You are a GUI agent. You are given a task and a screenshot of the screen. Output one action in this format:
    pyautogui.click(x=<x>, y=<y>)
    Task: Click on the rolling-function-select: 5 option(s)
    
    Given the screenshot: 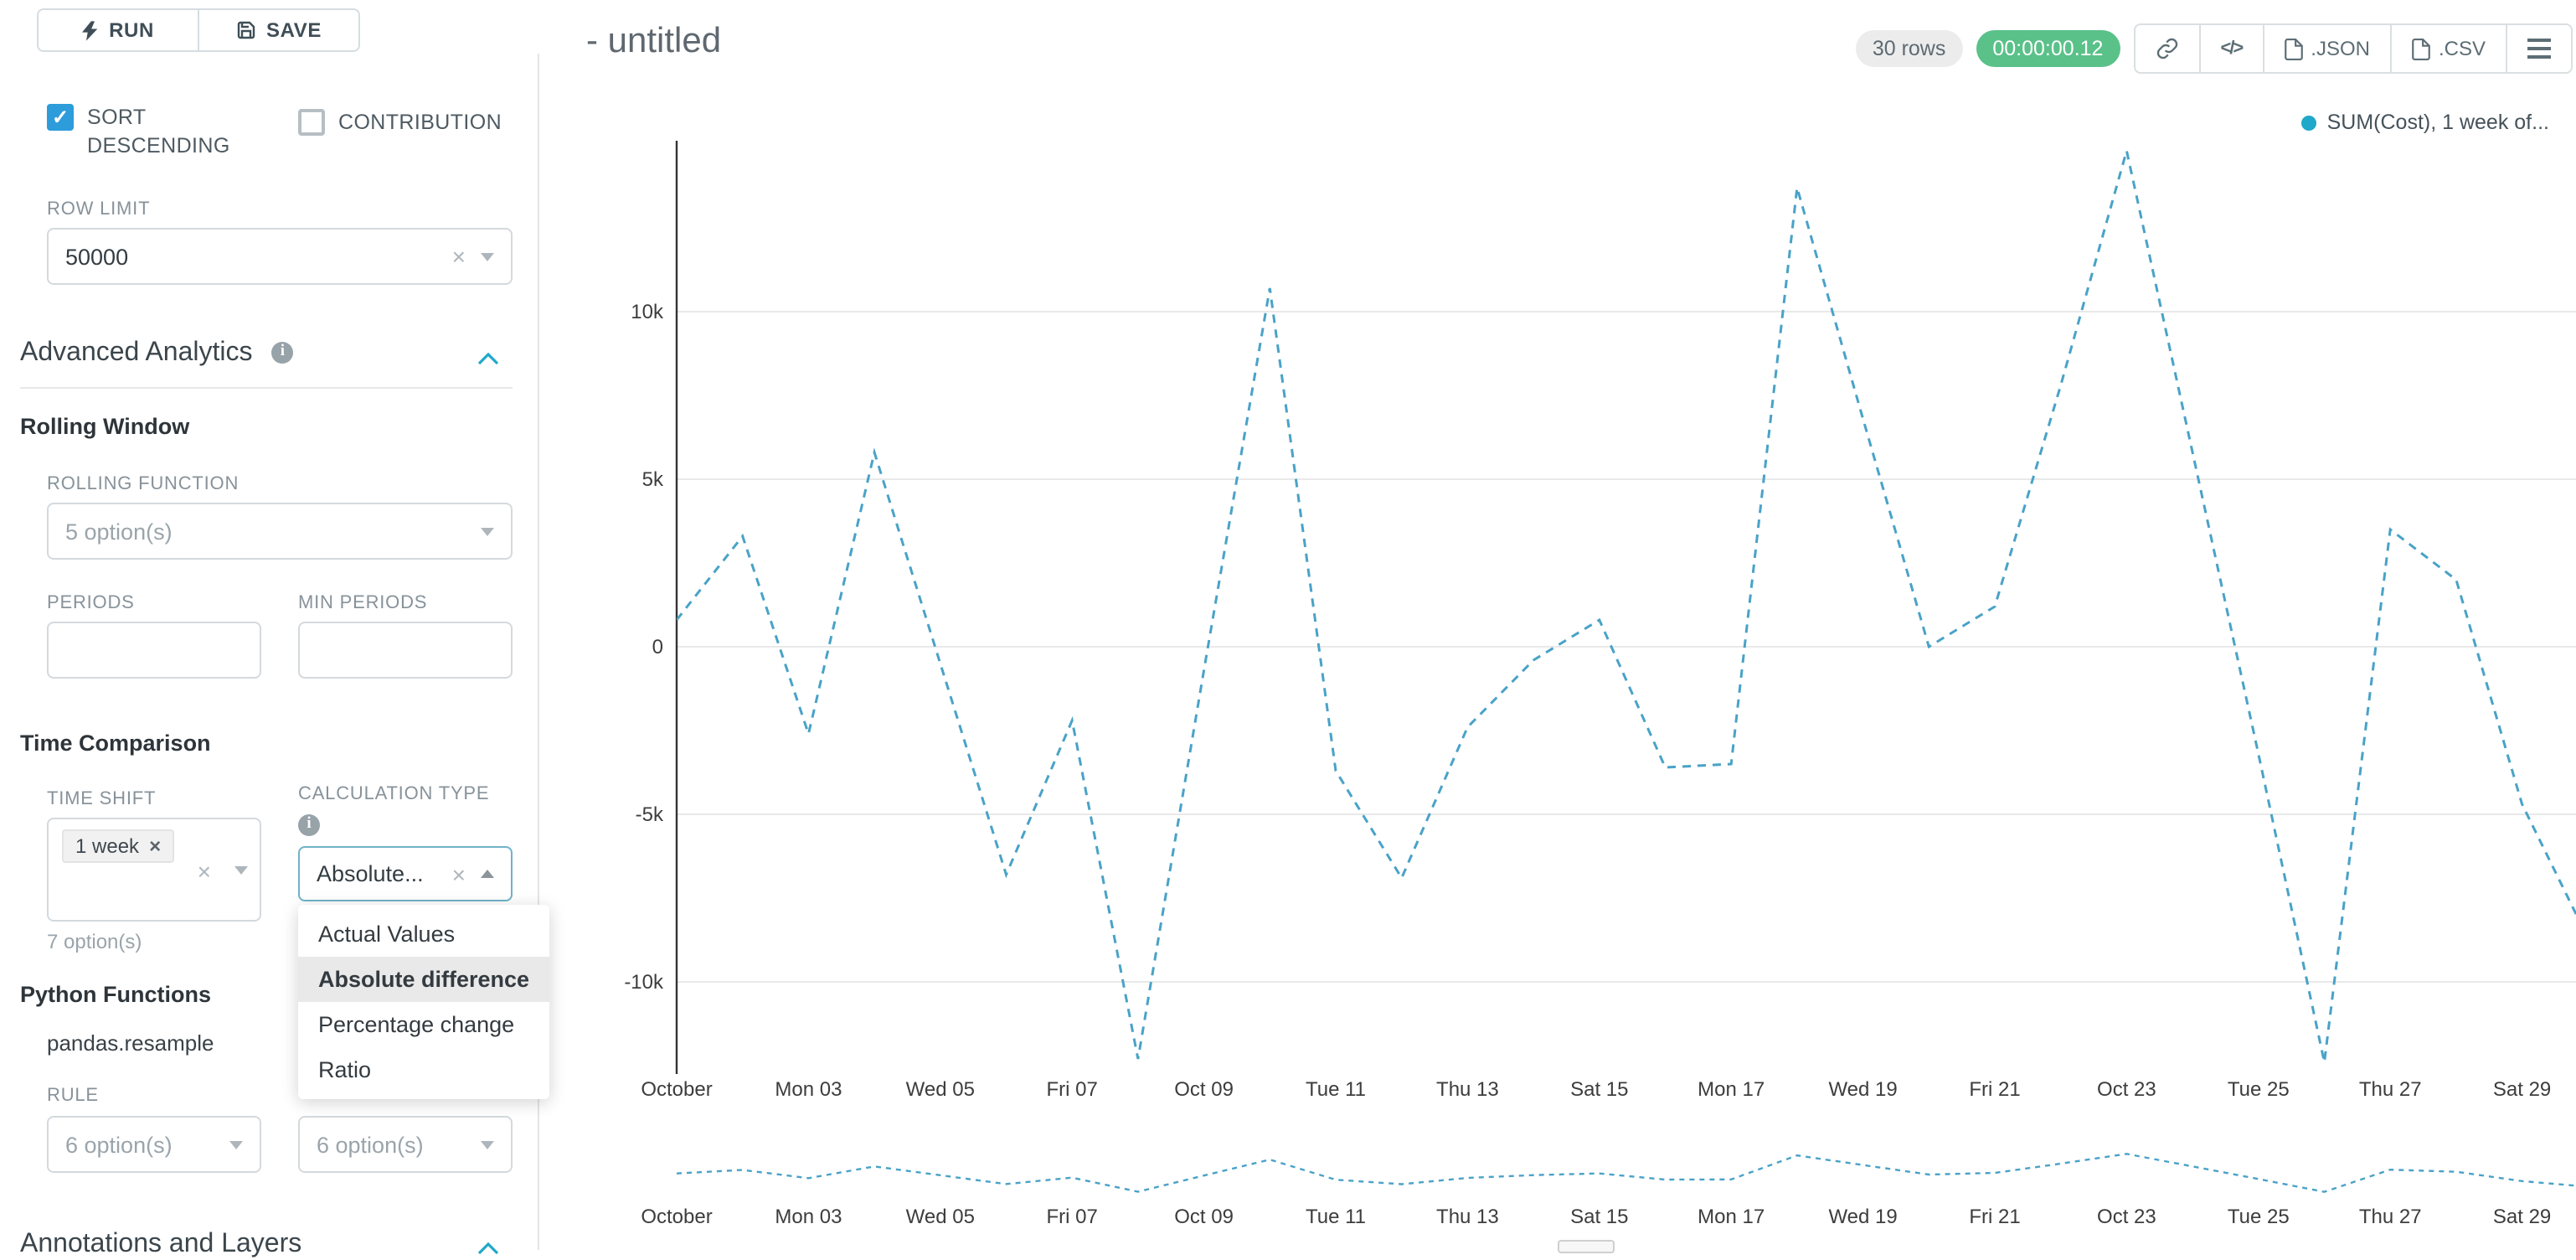 What is the action you would take?
    pyautogui.click(x=280, y=531)
    